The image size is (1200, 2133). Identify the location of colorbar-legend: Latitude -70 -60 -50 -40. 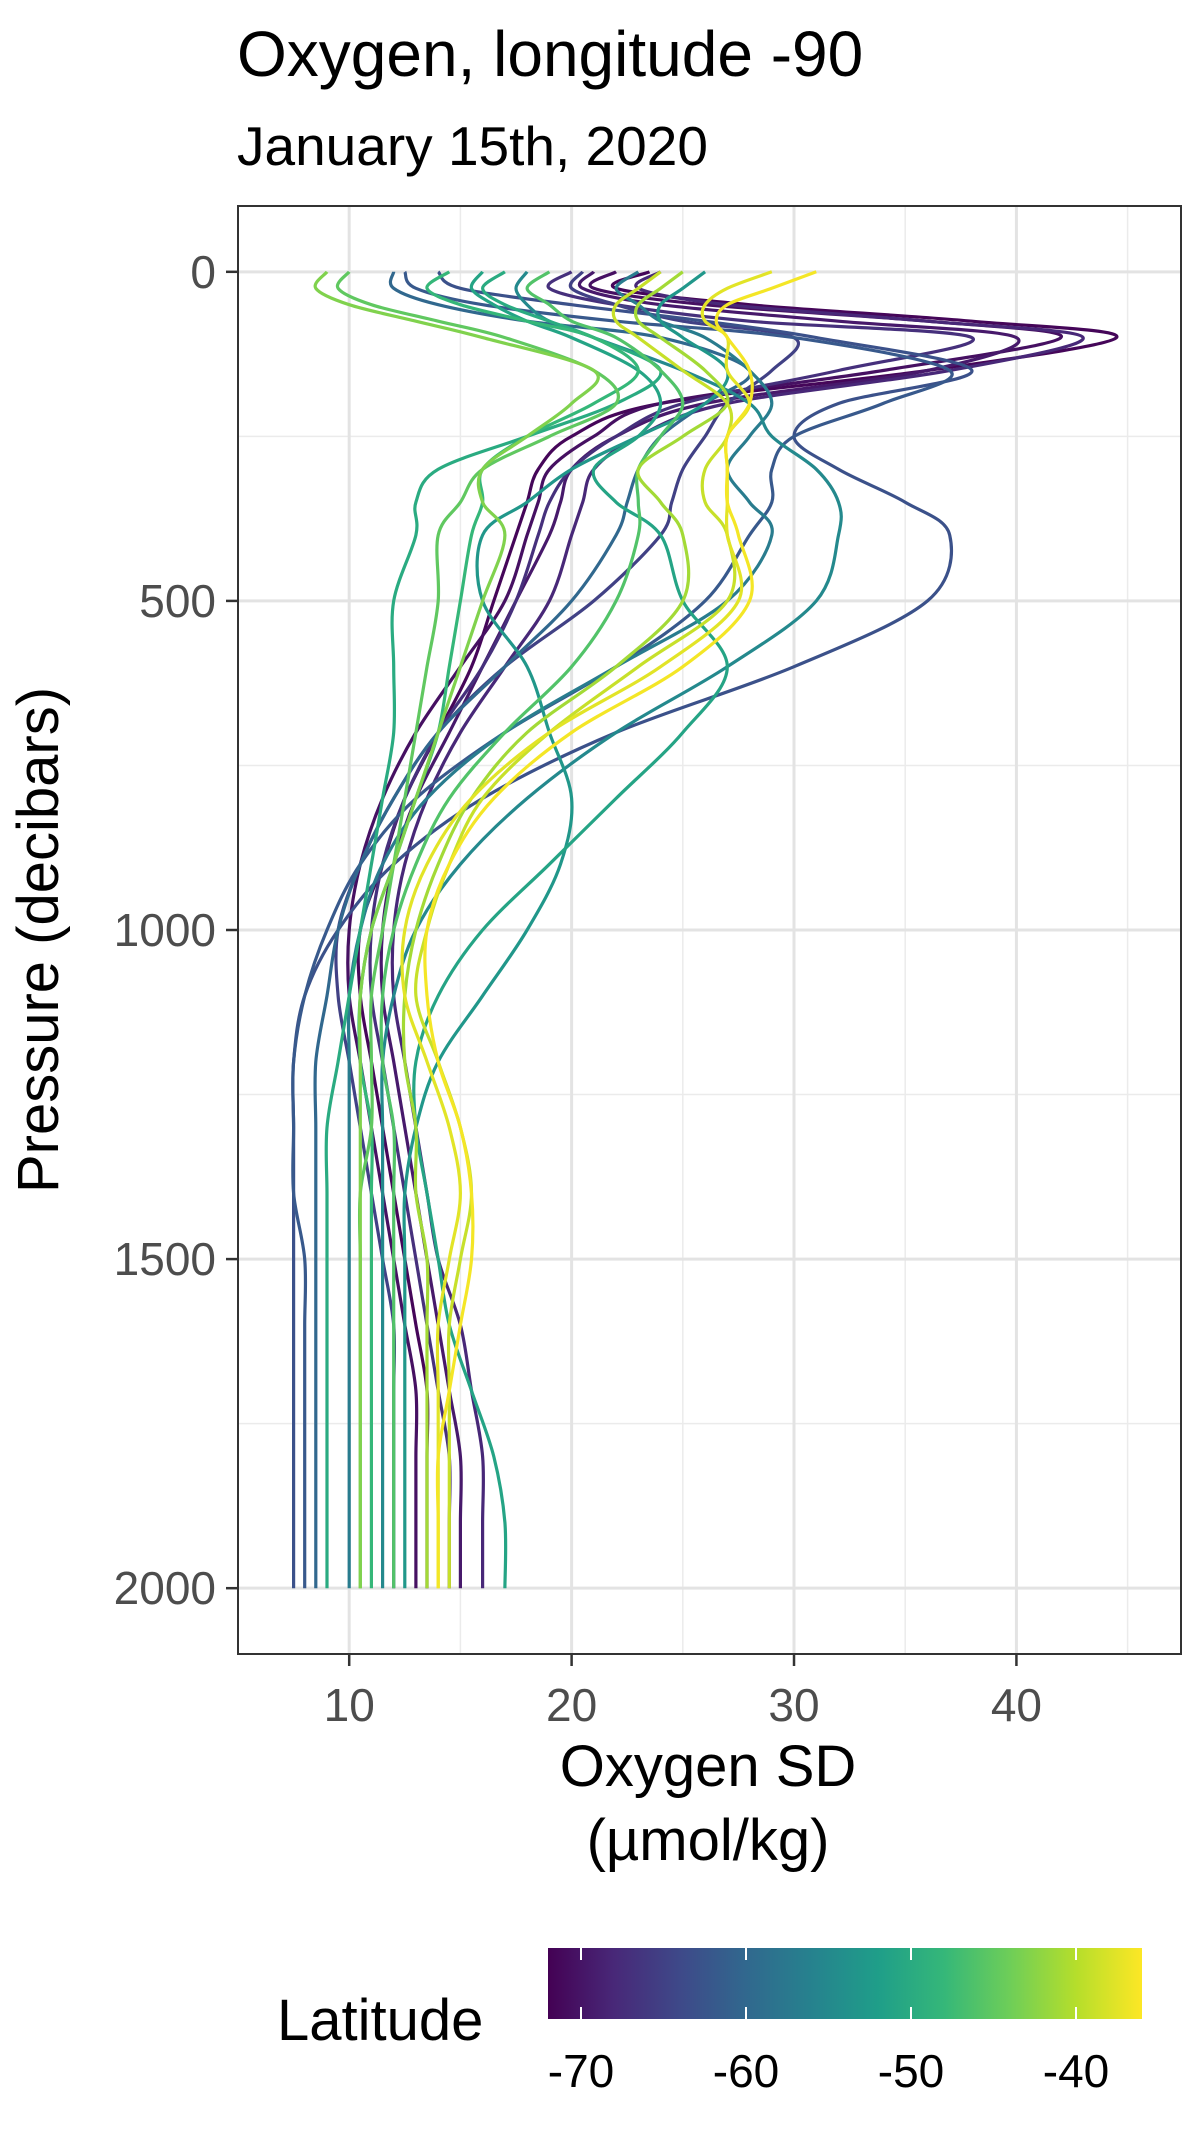
(709, 2022).